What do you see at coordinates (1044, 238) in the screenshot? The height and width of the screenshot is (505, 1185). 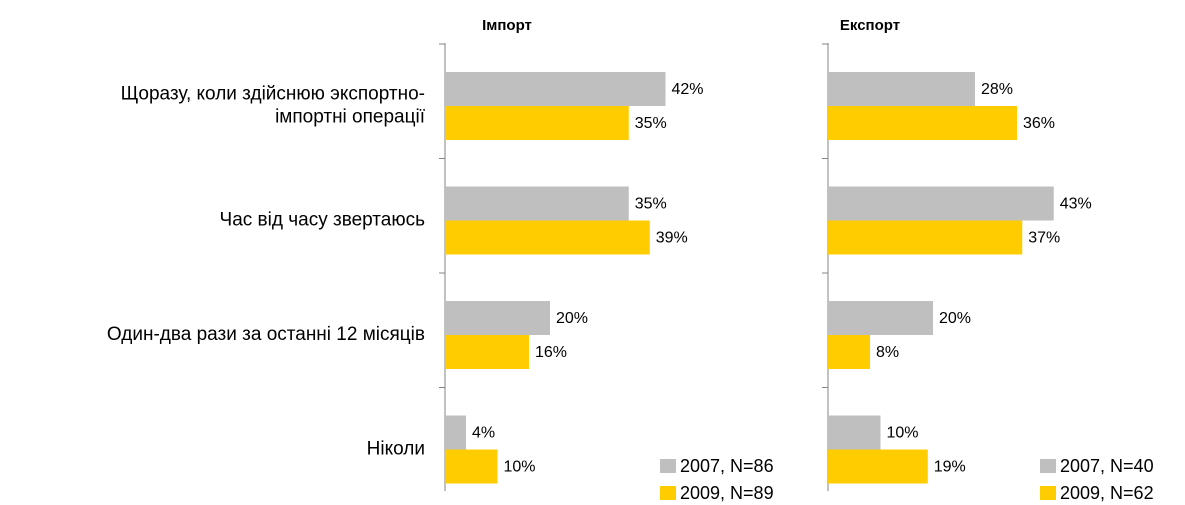 I see `value-label: 37%` at bounding box center [1044, 238].